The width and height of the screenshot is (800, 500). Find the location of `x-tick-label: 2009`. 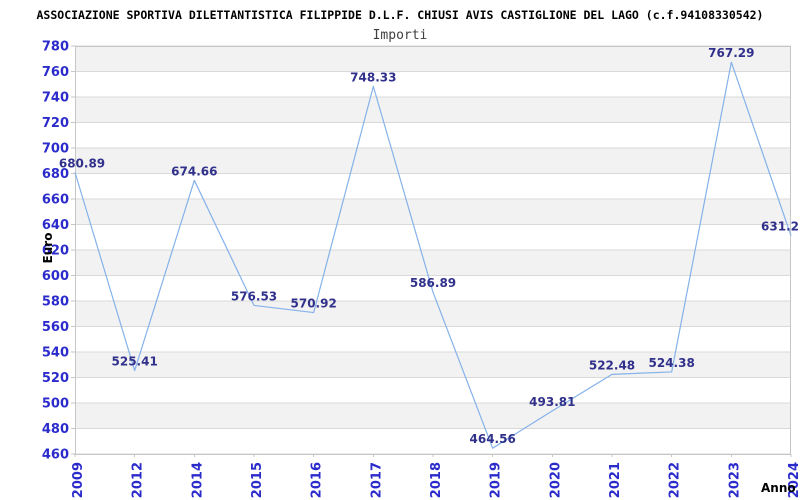

x-tick-label: 2009 is located at coordinates (78, 480).